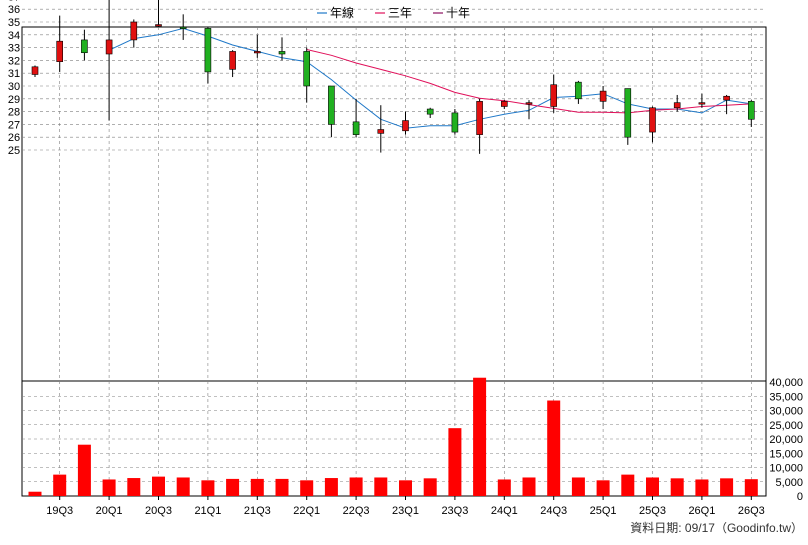 This screenshot has width=808, height=545. I want to click on legend-item: 三年, so click(393, 13).